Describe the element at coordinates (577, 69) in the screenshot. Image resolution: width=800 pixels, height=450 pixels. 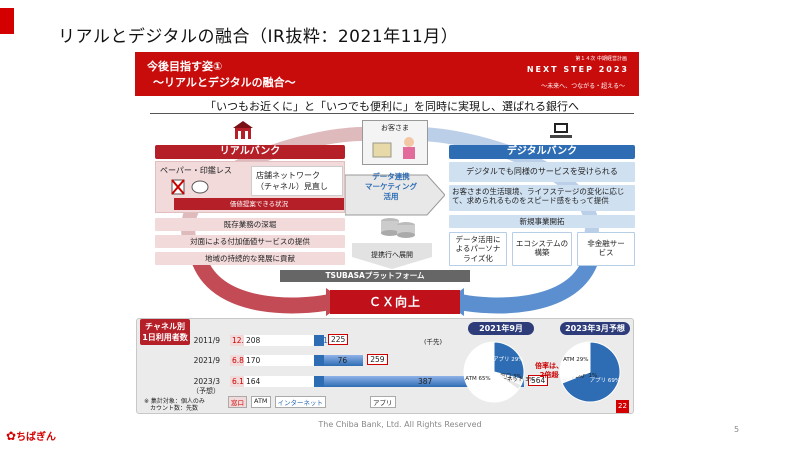
I see `banner-plan-name: NEXT STEP 2023` at that location.